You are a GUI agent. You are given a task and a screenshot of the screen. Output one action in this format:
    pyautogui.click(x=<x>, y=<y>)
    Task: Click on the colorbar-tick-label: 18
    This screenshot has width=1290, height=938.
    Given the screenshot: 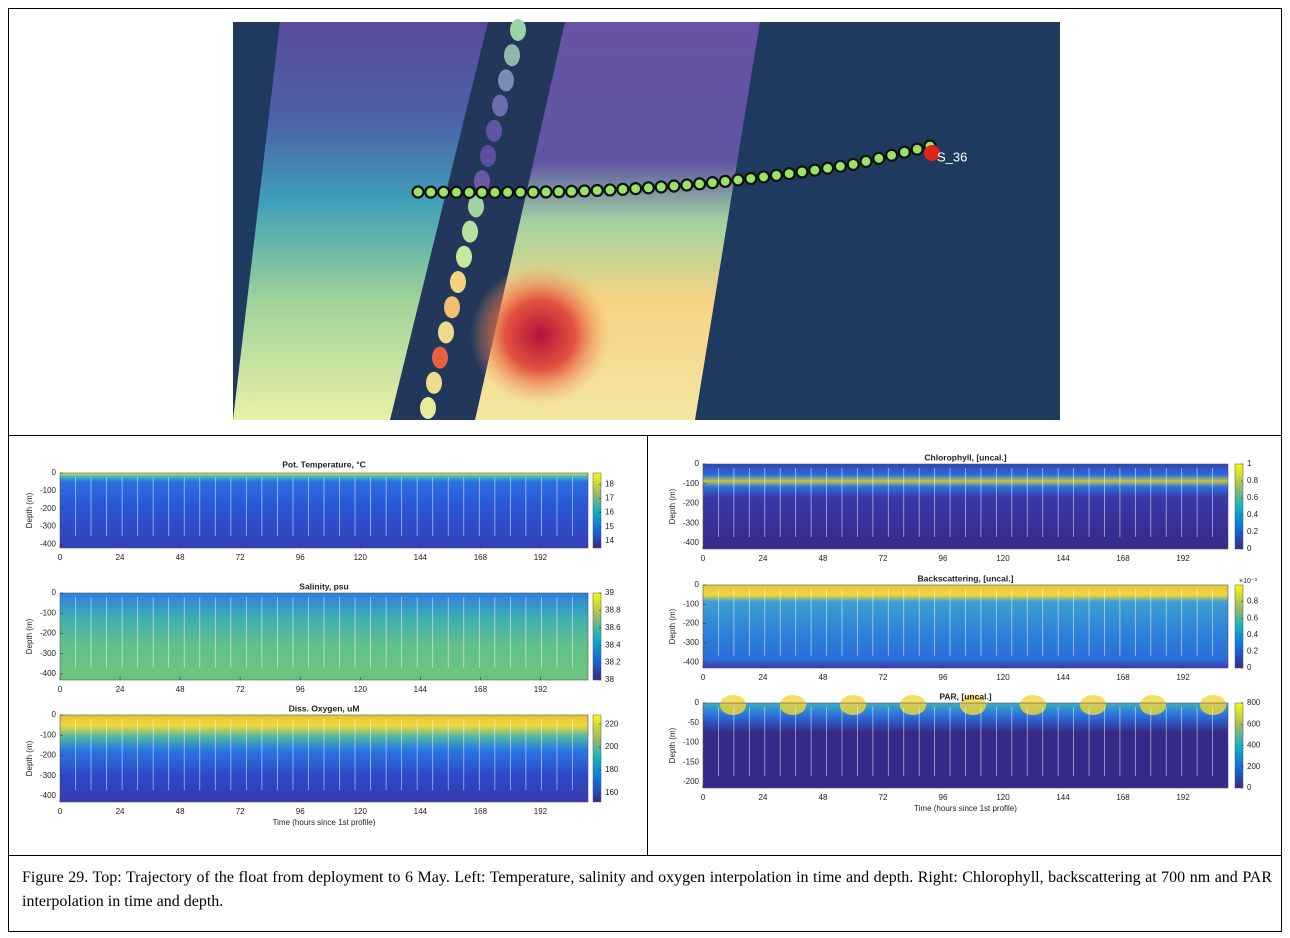 What is the action you would take?
    pyautogui.click(x=609, y=483)
    